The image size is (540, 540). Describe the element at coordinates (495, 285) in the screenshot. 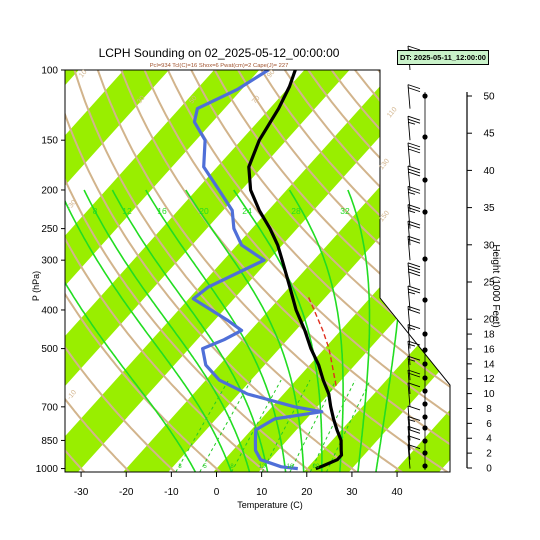

I see `height-axis-label: Height (1000 Feet)` at that location.